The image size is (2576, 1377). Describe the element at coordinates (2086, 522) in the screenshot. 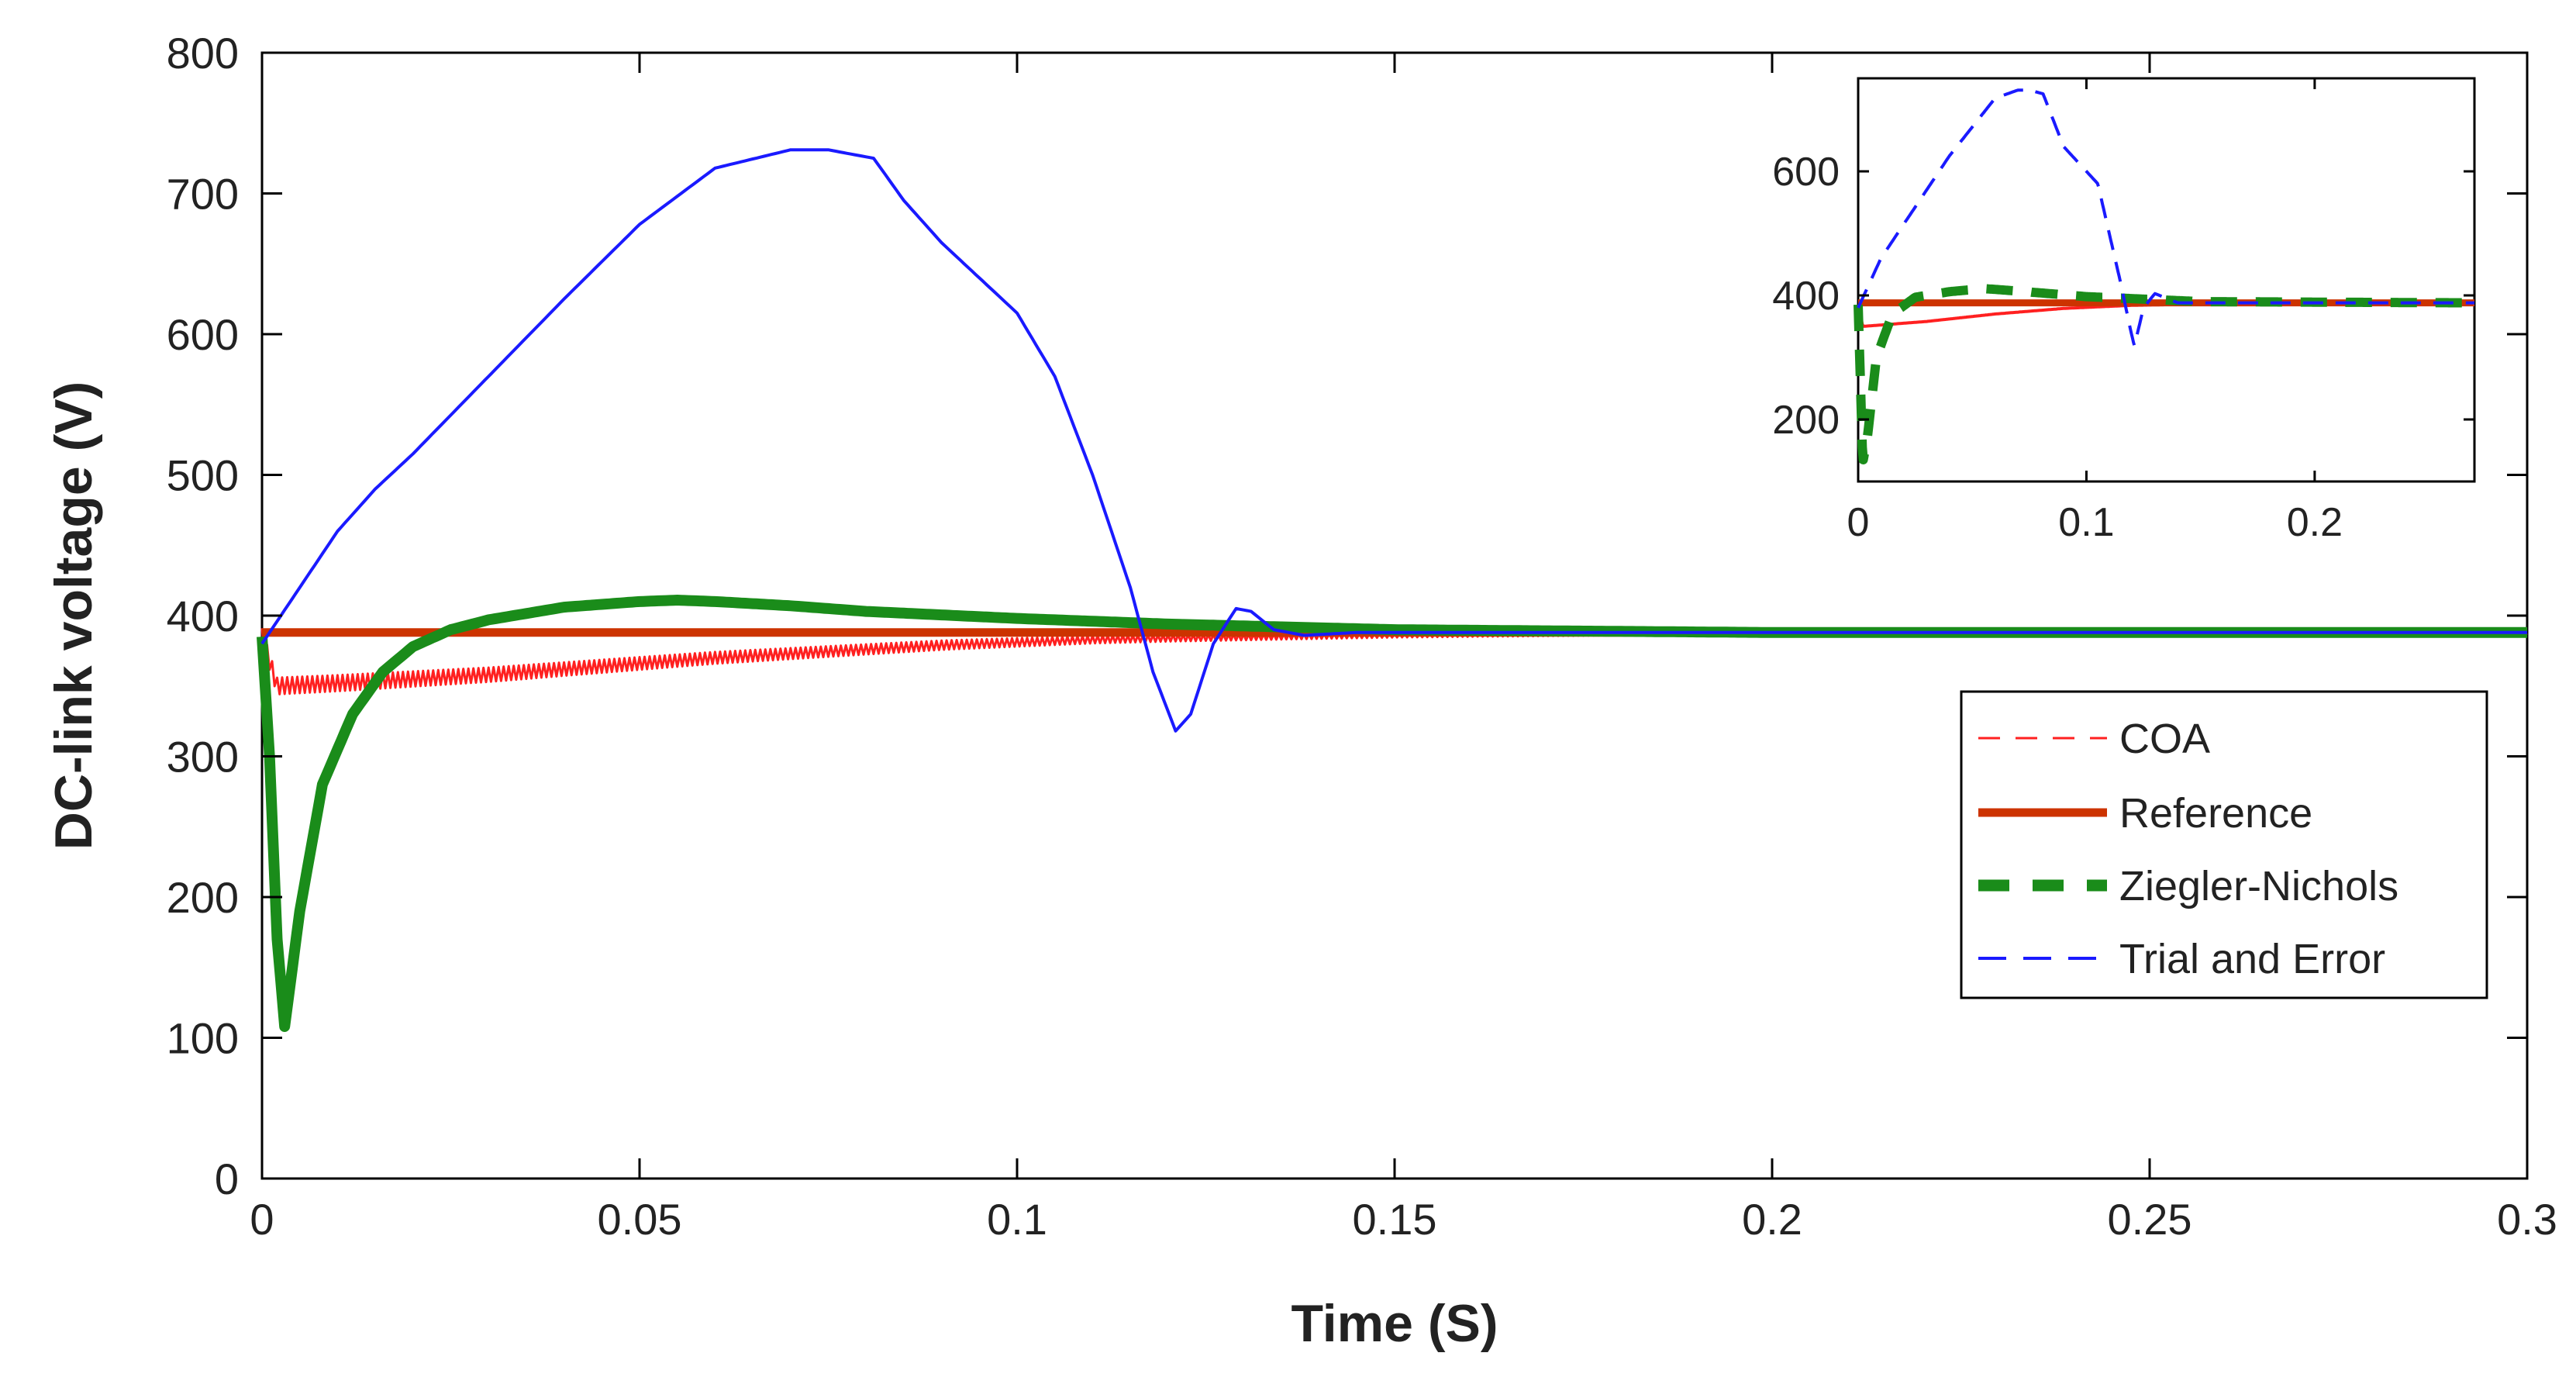

I see `inset-x-tick-label: 0.1` at that location.